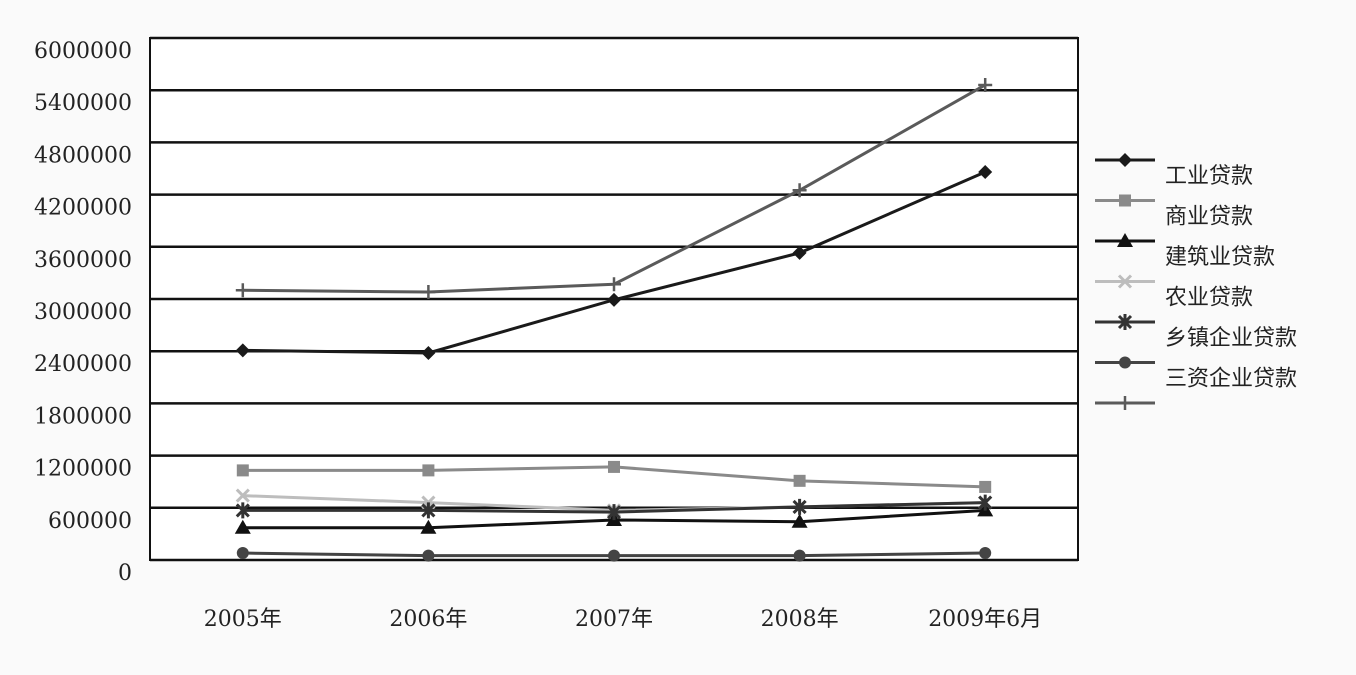  What do you see at coordinates (1209, 176) in the screenshot?
I see `legend-label: 工业贷款` at bounding box center [1209, 176].